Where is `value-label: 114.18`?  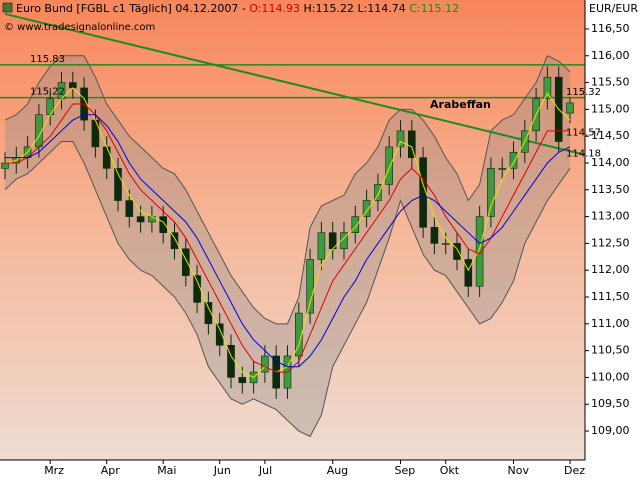
value-label: 114.18 is located at coordinates (583, 153).